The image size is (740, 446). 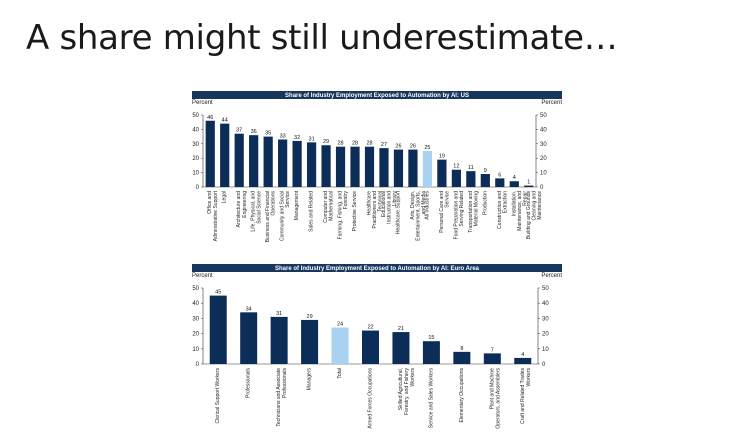 What do you see at coordinates (474, 212) in the screenshot?
I see `category-label: Transportation andMaterial Moving` at bounding box center [474, 212].